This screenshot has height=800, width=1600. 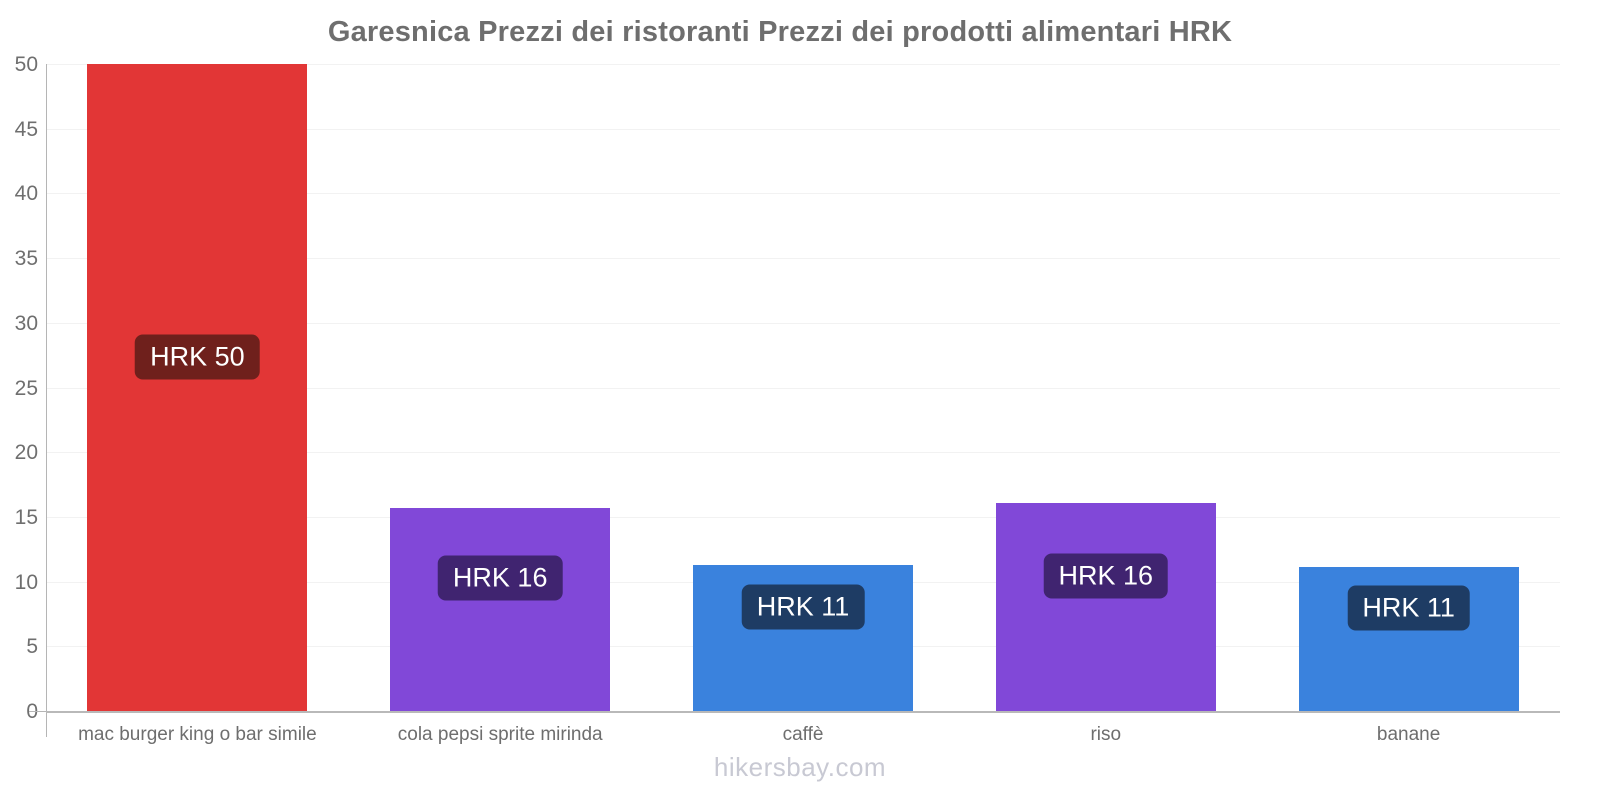 I want to click on y-axis-tick-label-40: 40, so click(x=26, y=194).